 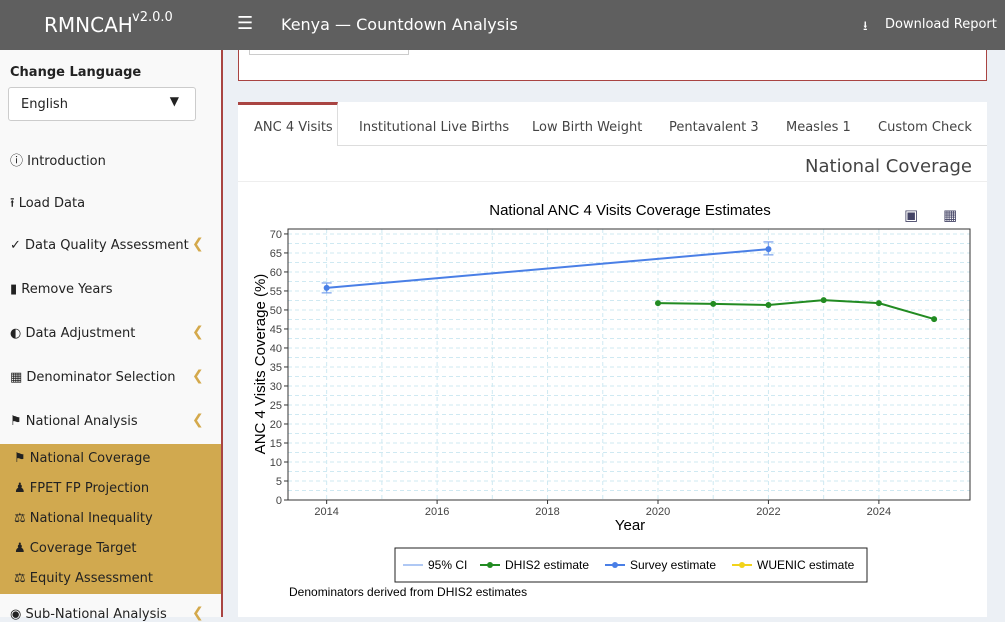 What do you see at coordinates (102, 104) in the screenshot?
I see `language-select: English ▼` at bounding box center [102, 104].